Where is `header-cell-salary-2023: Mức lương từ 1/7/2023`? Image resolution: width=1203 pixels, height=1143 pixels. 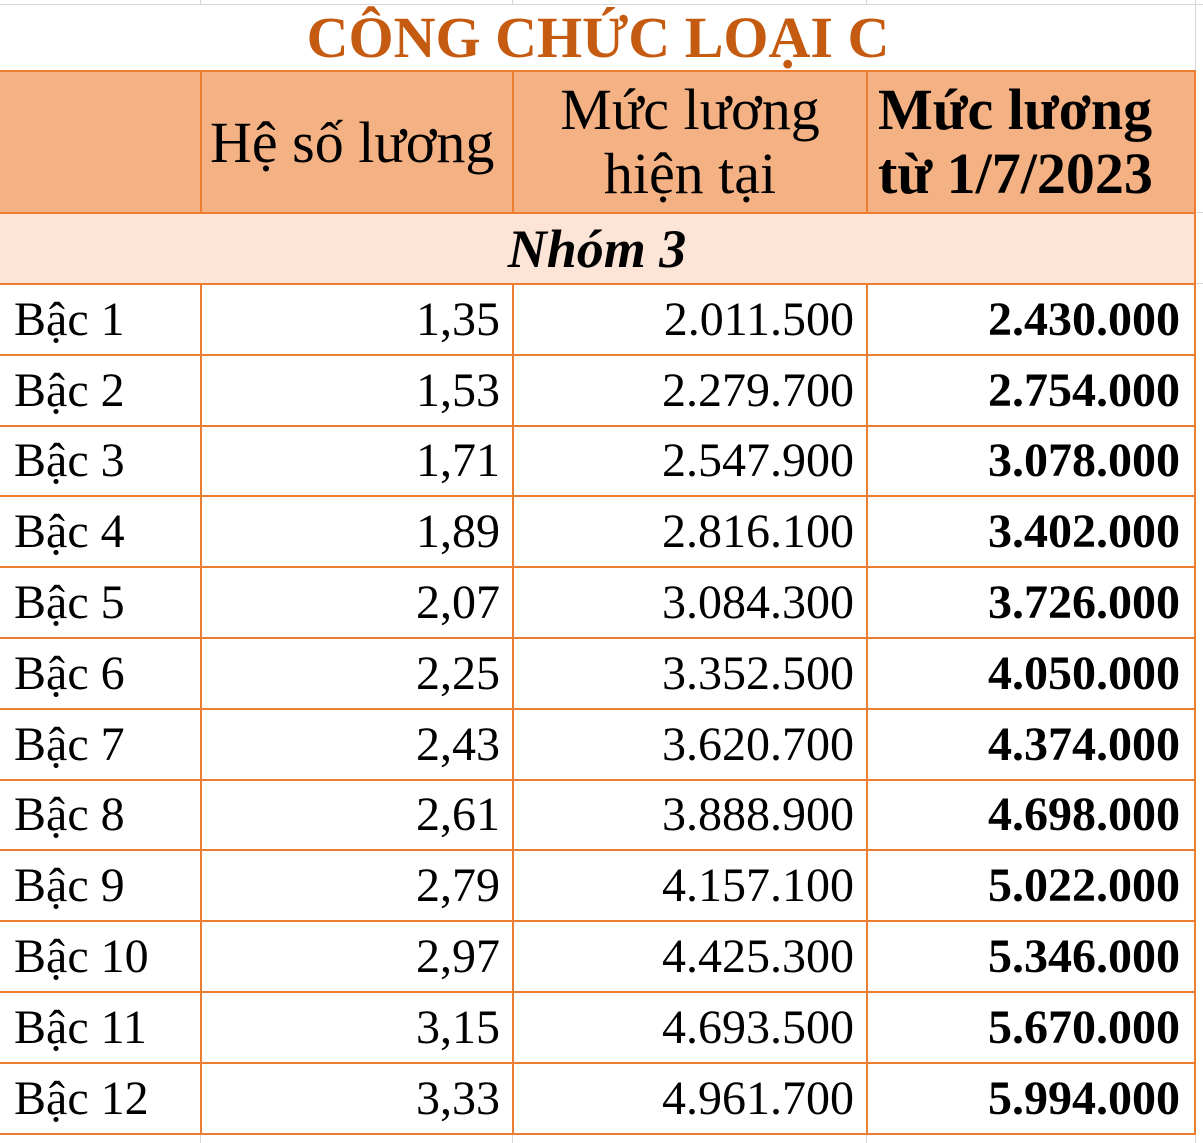
header-cell-salary-2023: Mức lương từ 1/7/2023 is located at coordinates (1030, 142).